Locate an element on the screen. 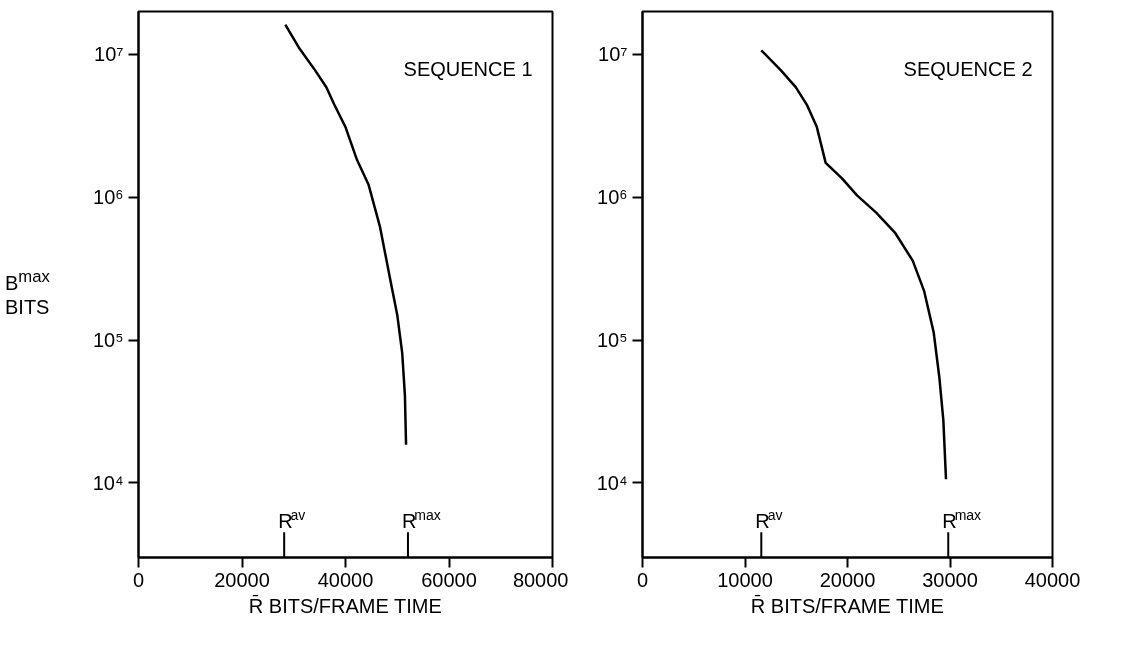 The image size is (1148, 658). annotation: SEQUENCE 1 is located at coordinates (468, 68).